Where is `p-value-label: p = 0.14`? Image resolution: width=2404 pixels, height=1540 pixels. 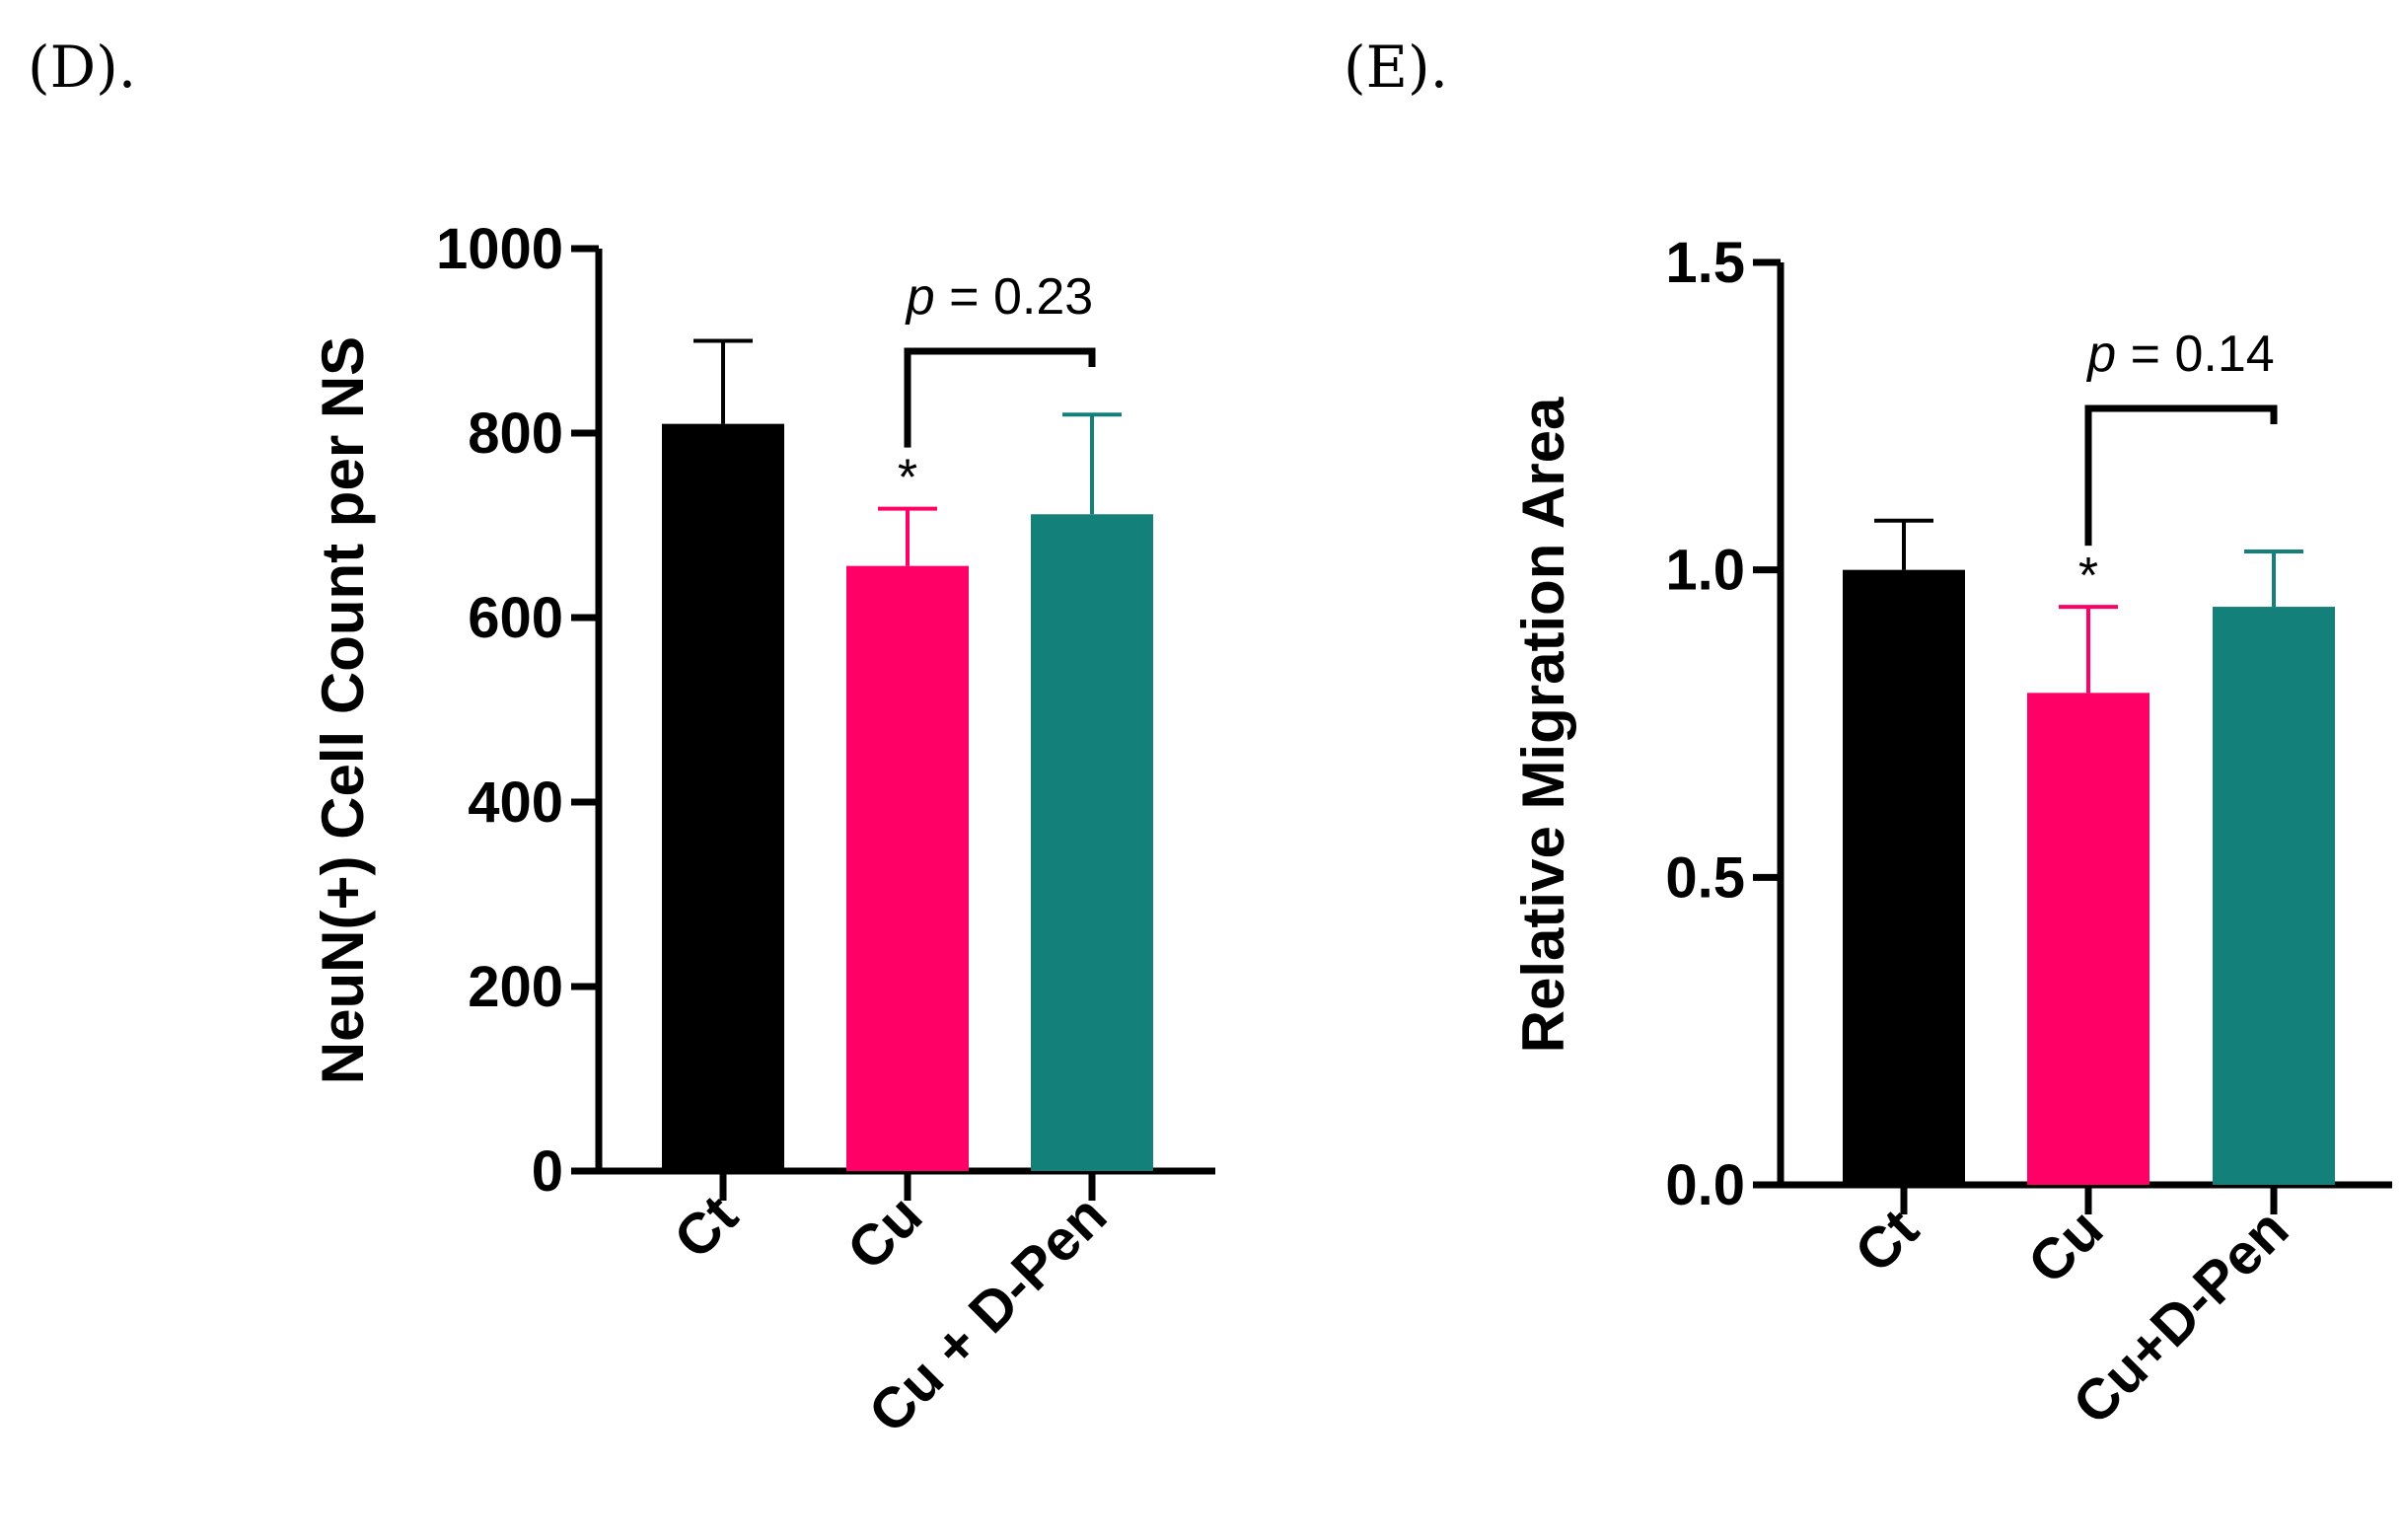
p-value-label: p = 0.14 is located at coordinates (2179, 354).